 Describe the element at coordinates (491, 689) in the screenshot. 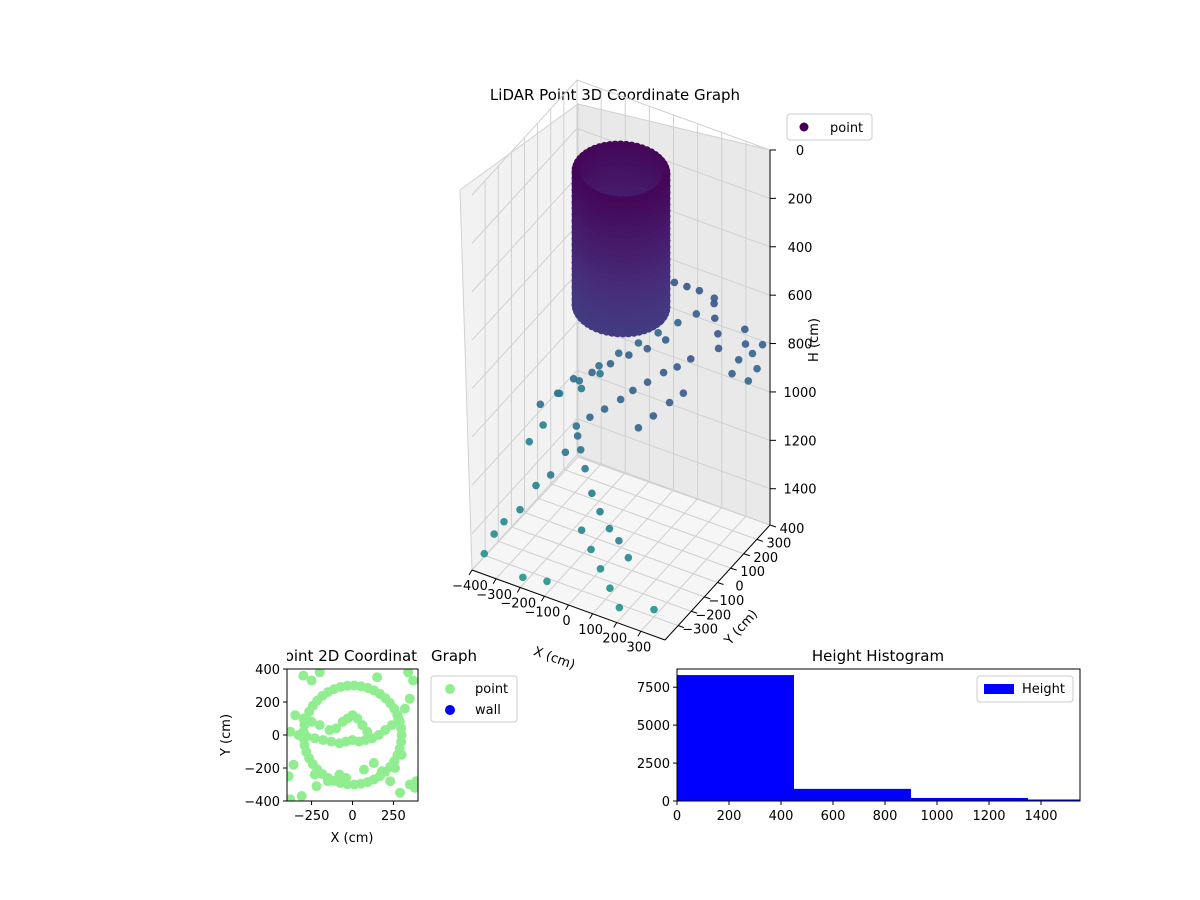

I see `2d-legend-label-point: point` at that location.